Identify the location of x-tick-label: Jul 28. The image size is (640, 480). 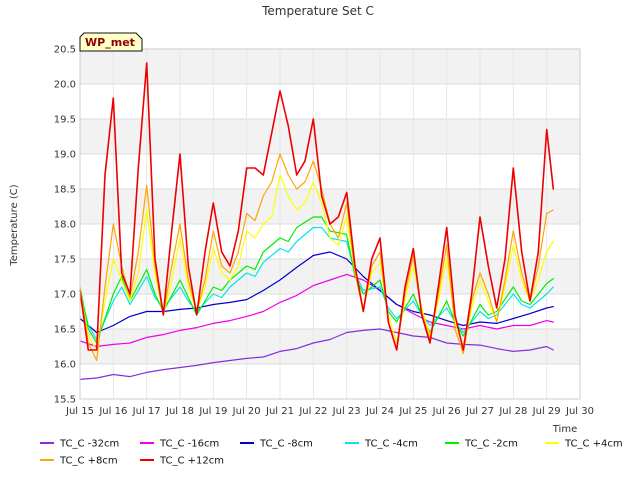
(512, 411).